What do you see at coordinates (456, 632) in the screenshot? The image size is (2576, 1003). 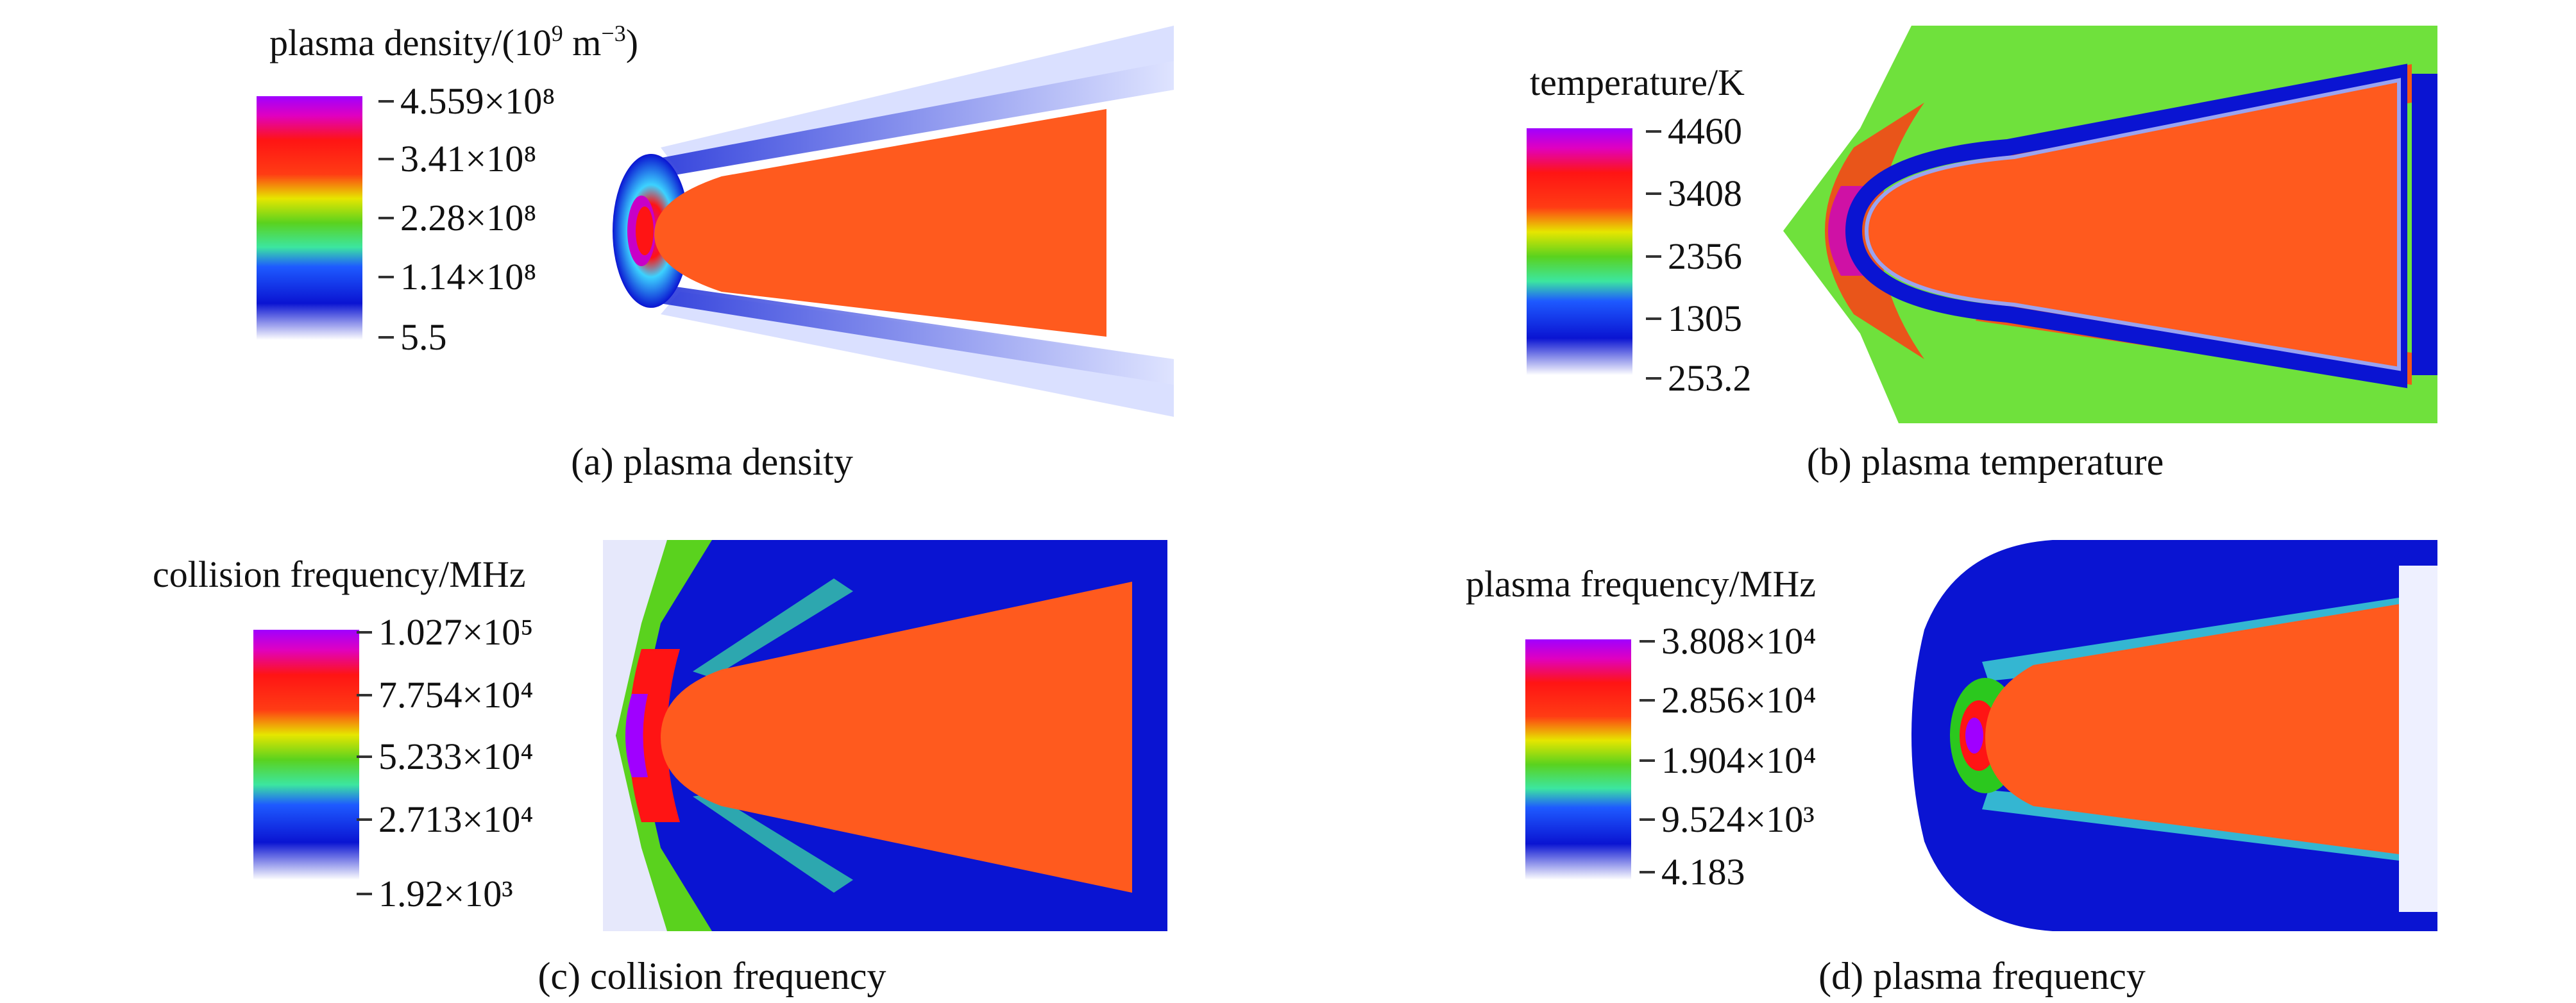 I see `colorbar-tick: 1.027×10⁵` at bounding box center [456, 632].